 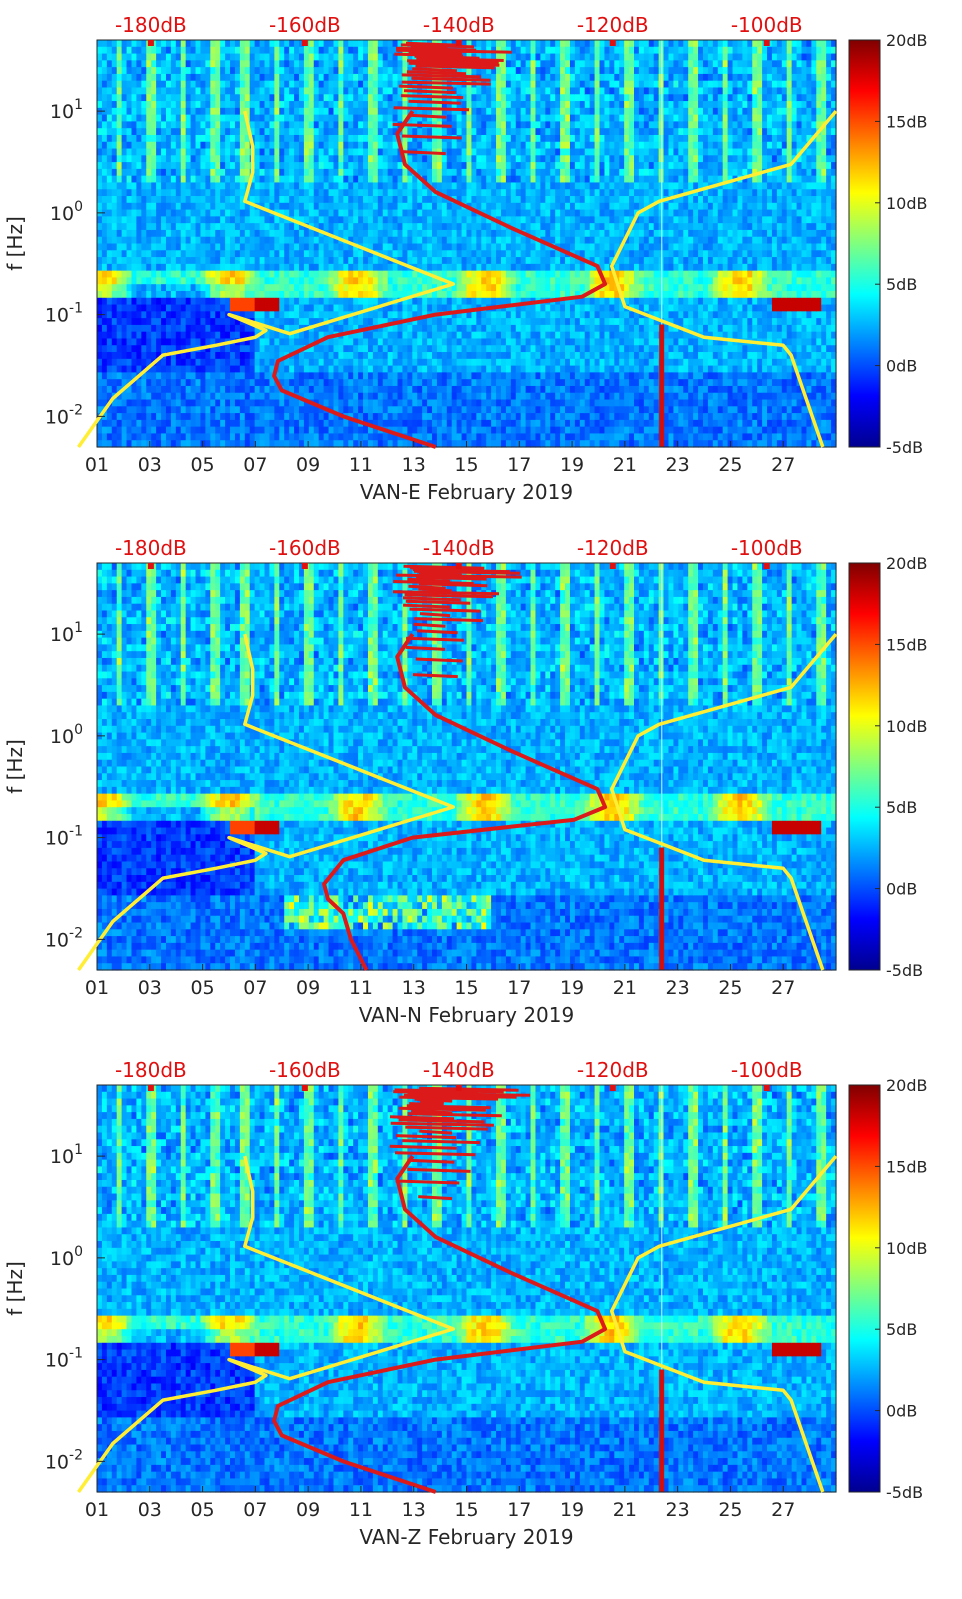 I want to click on x-tick-label: 11, so click(x=361, y=465).